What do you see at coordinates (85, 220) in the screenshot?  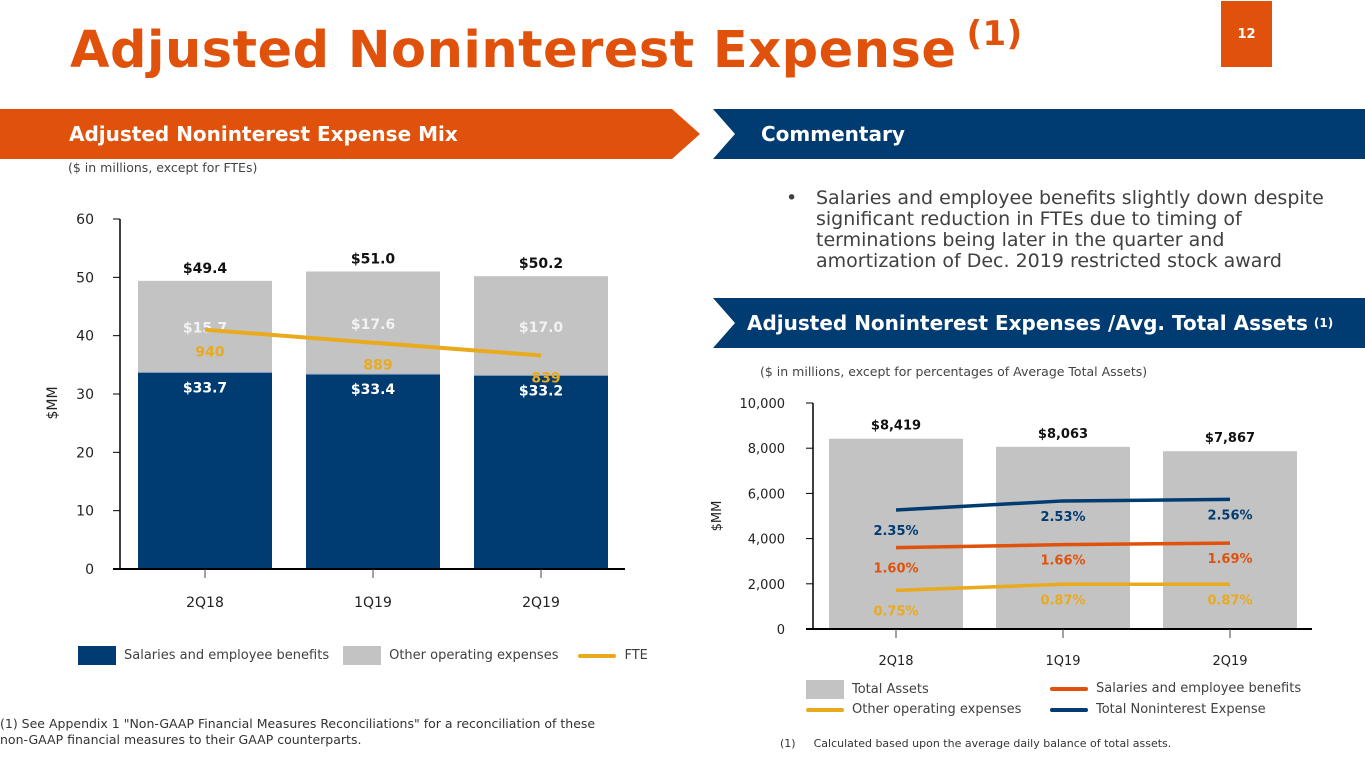 I see `y-tick-label: 60` at bounding box center [85, 220].